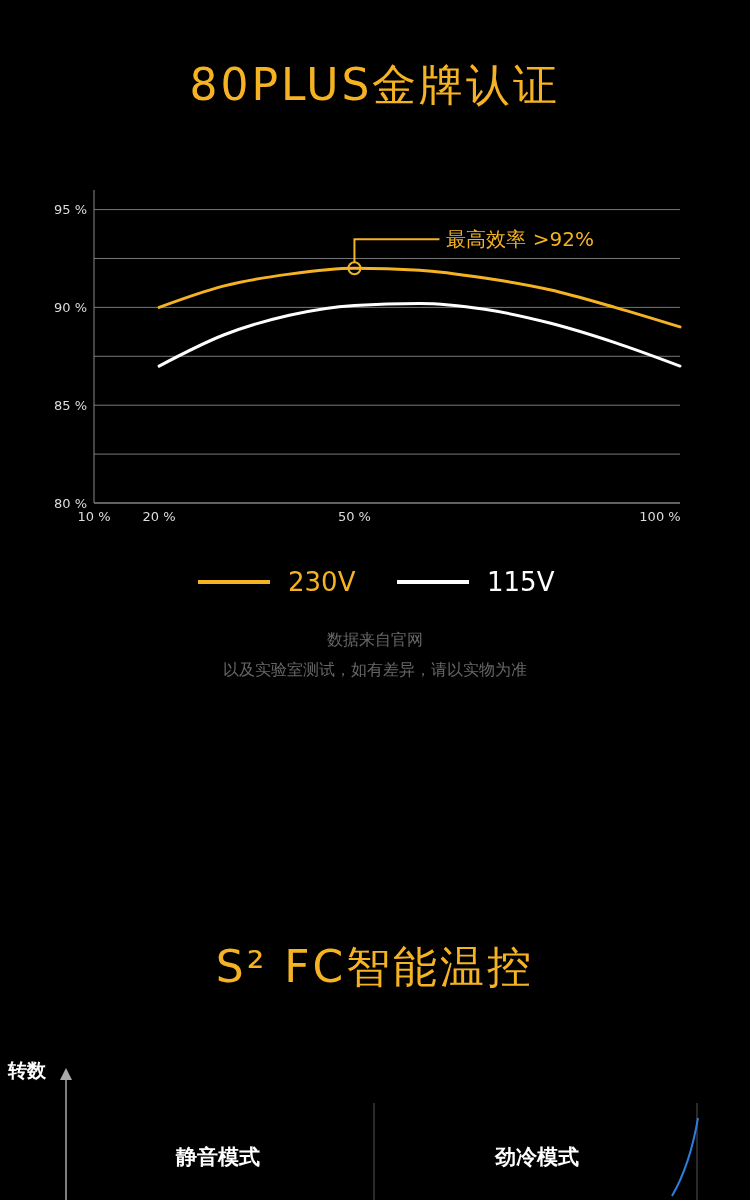  I want to click on x-tick-label: 20 %, so click(159, 516).